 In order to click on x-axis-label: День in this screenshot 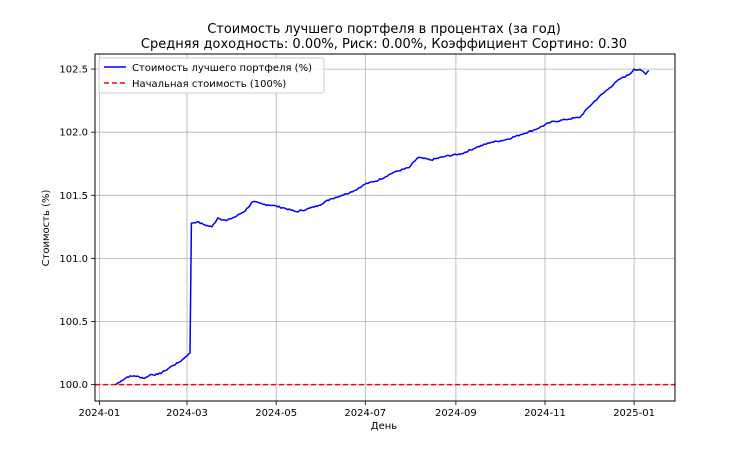, I will do `click(384, 426)`.